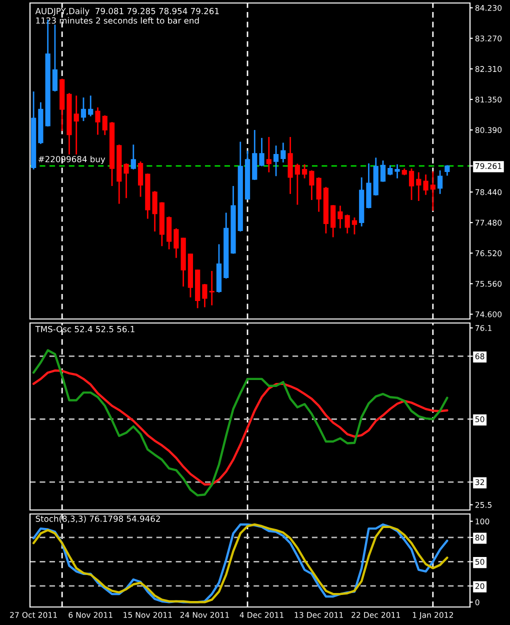 This screenshot has height=625, width=510. I want to click on text: AUDJPY,Daily 79.081 79.285 78.954 79.261, so click(127, 12).